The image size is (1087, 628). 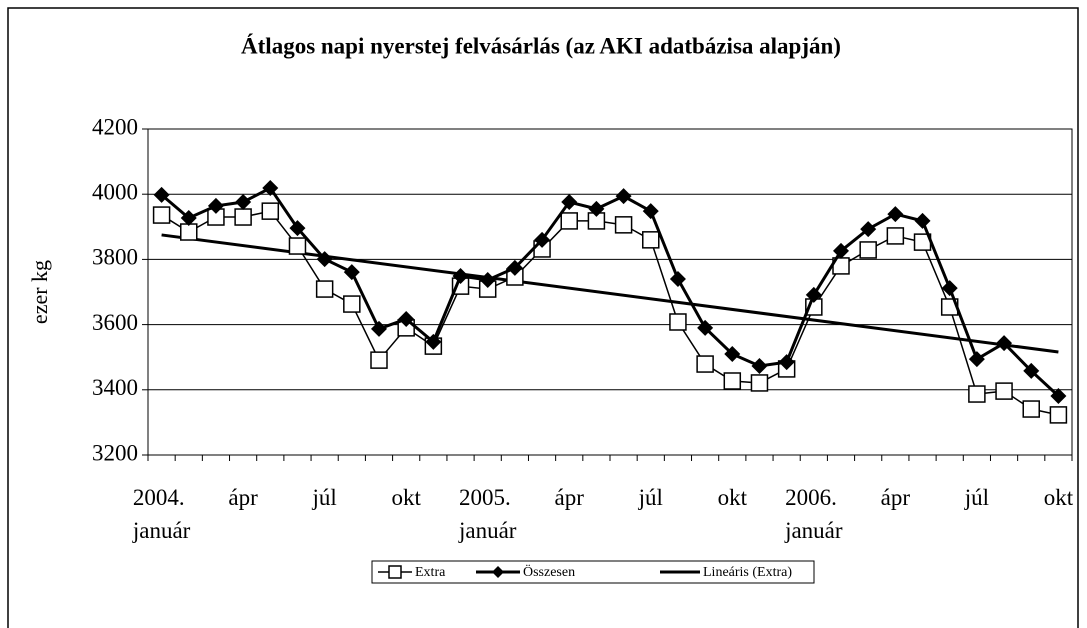 I want to click on legend-label: Lineáris (Extra), so click(x=747, y=572).